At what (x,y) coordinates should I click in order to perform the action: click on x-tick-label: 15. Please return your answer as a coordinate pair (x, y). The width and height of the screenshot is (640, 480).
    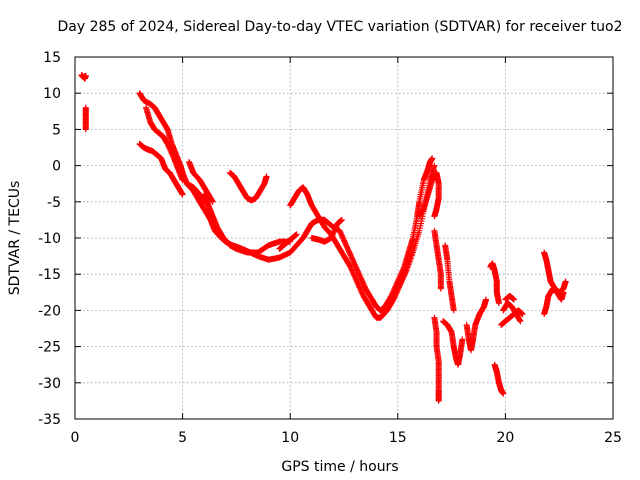
    Looking at the image, I should click on (398, 438).